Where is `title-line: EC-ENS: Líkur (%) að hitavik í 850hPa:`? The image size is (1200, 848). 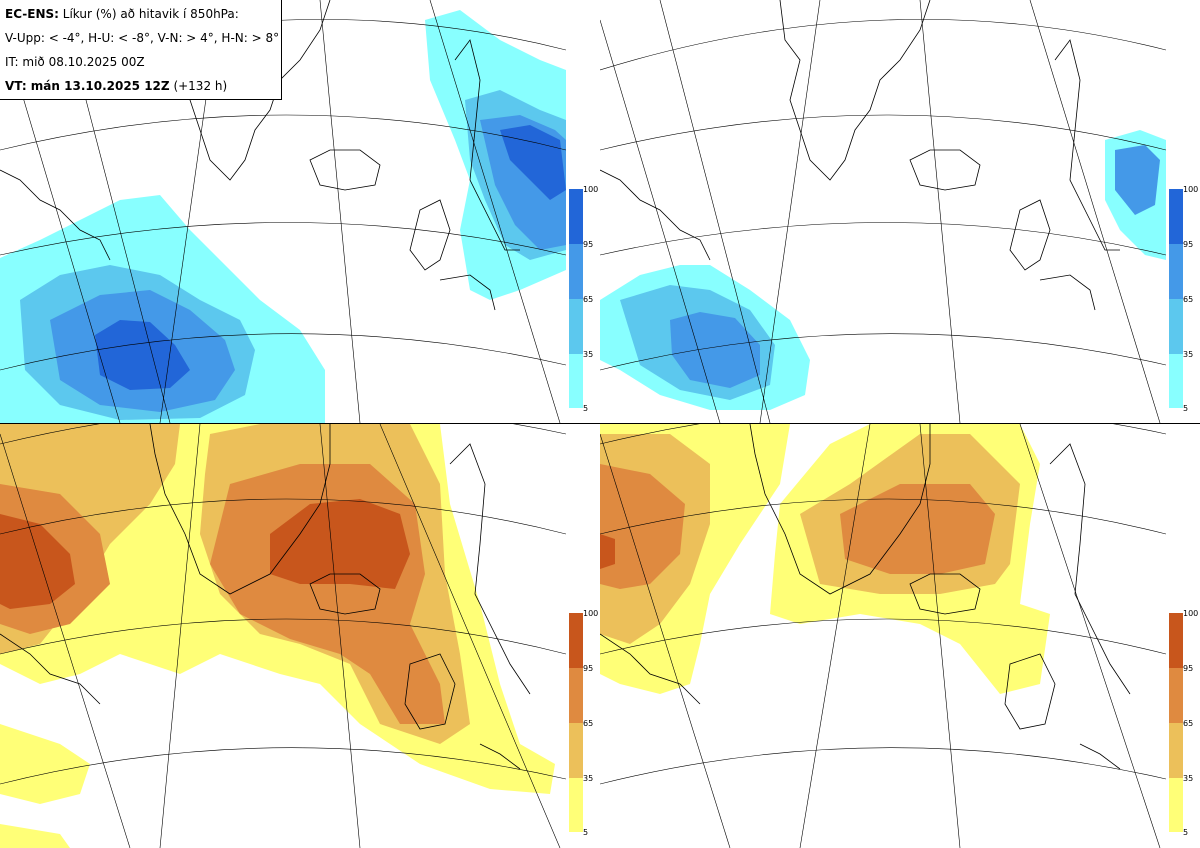 title-line: EC-ENS: Líkur (%) að hitavik í 850hPa: is located at coordinates (143, 14).